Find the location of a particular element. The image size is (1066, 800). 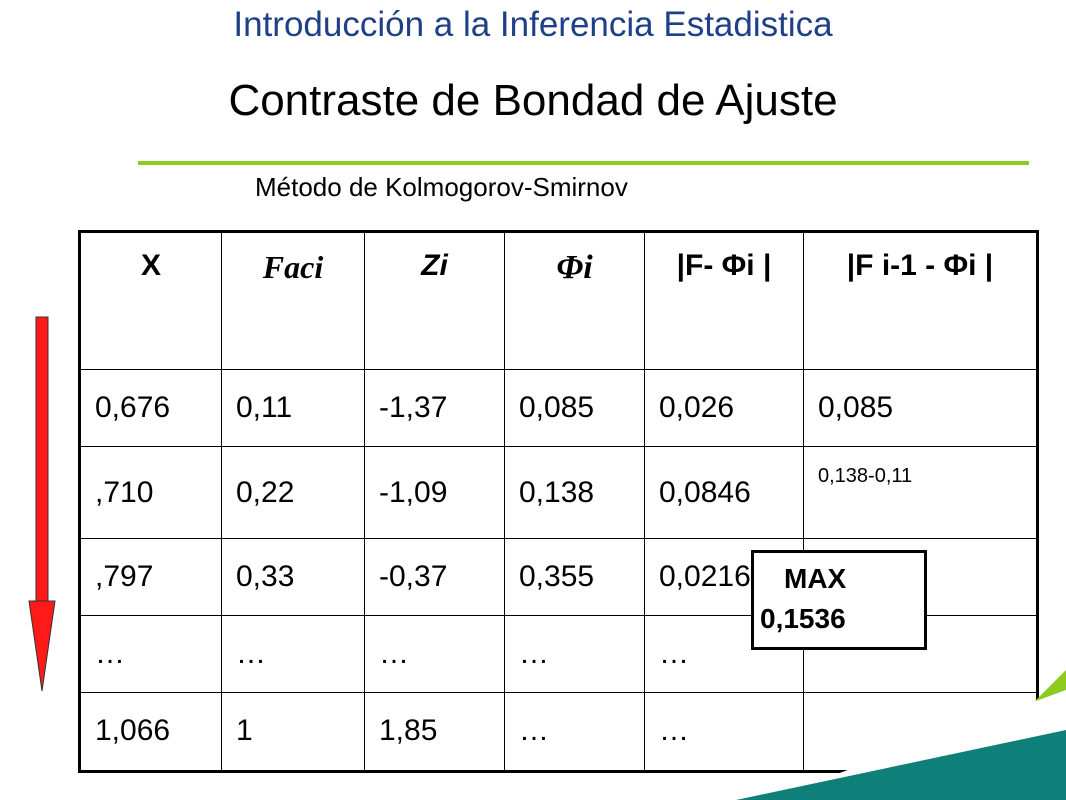

table-cell: 0,026 is located at coordinates (724, 408).